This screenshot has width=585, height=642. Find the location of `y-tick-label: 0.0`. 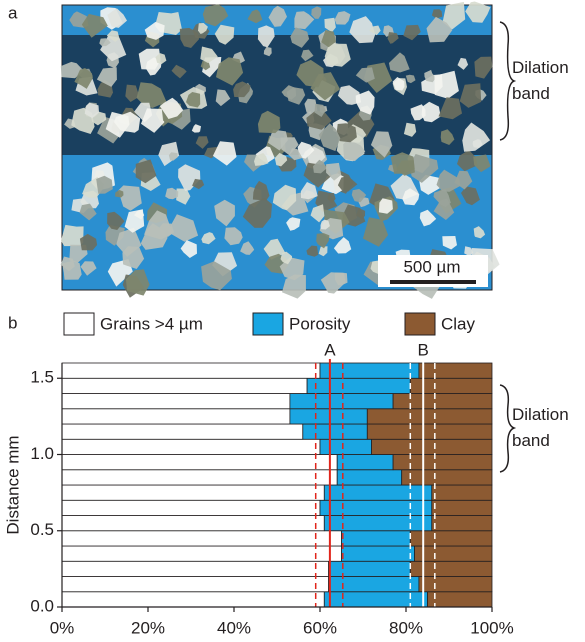

y-tick-label: 0.0 is located at coordinates (42, 605).